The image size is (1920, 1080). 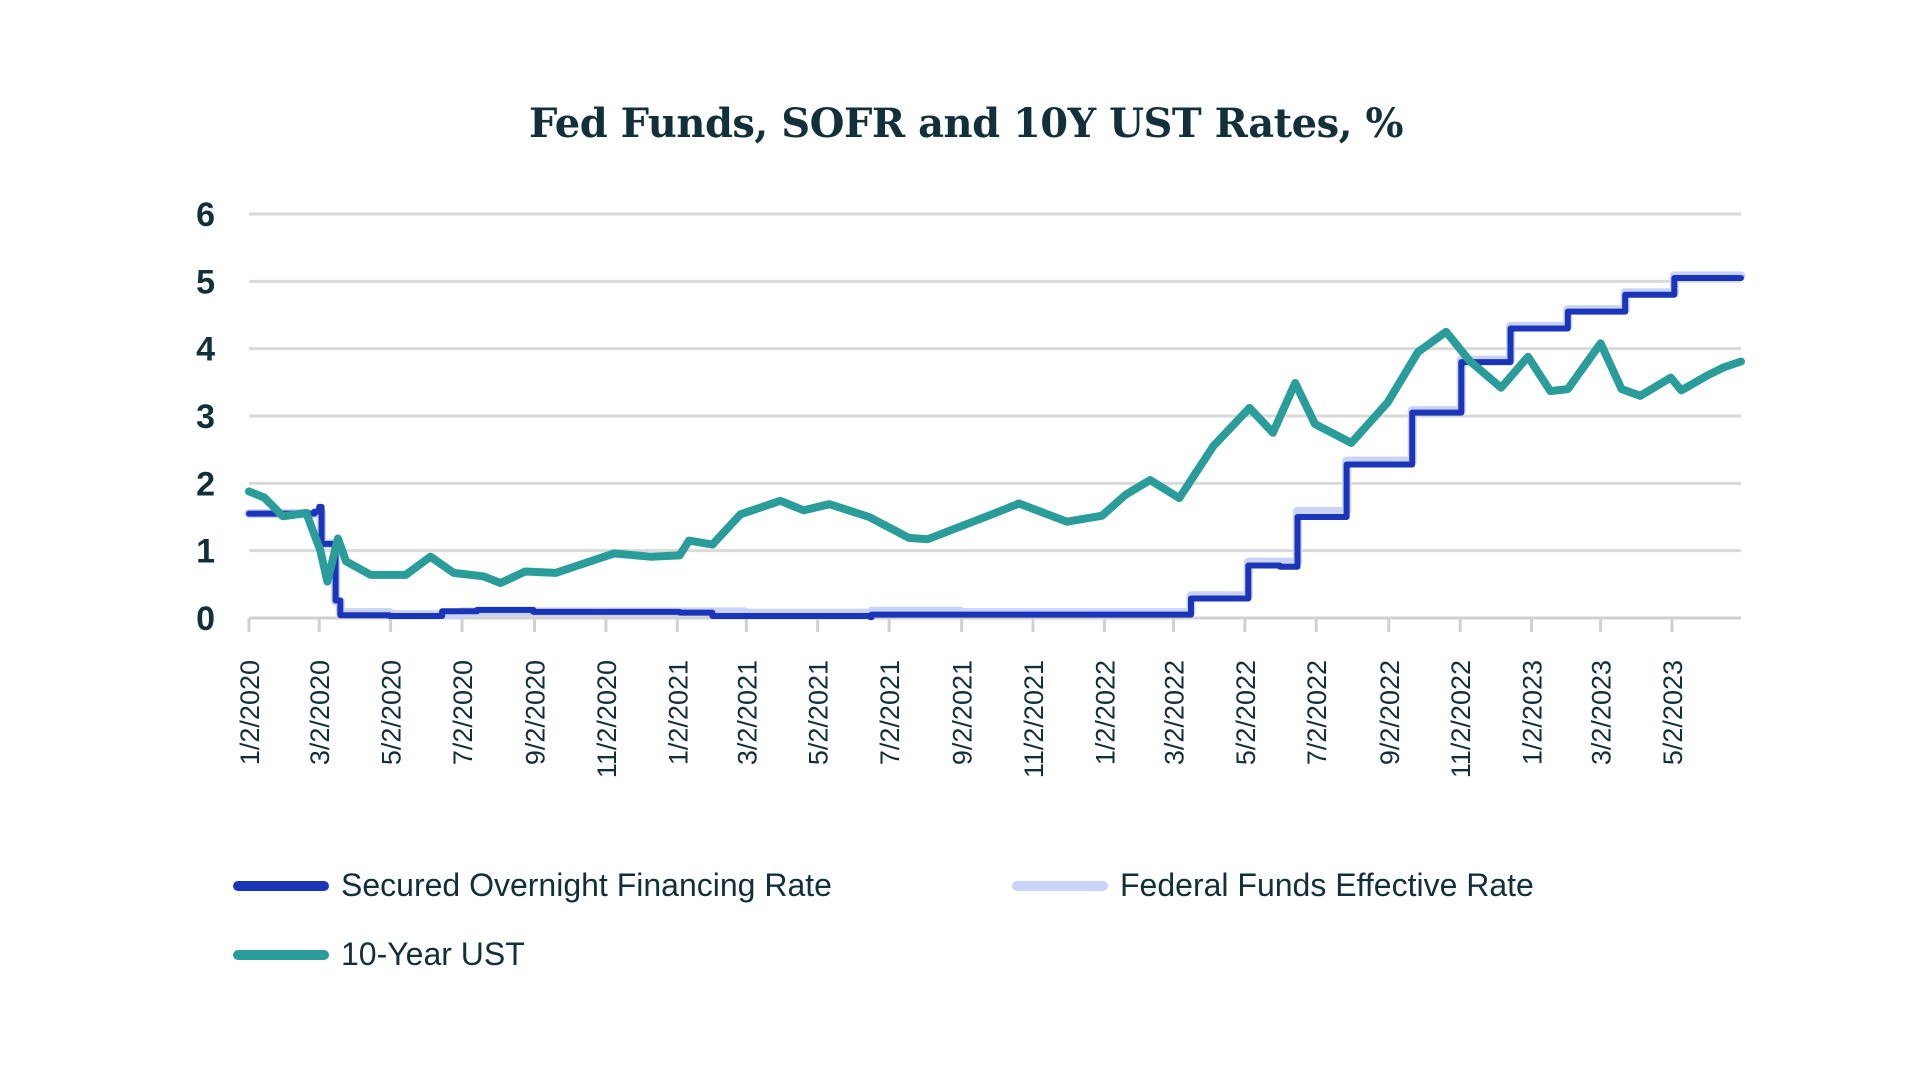 I want to click on legend-swatch-ust10y, so click(x=281, y=954).